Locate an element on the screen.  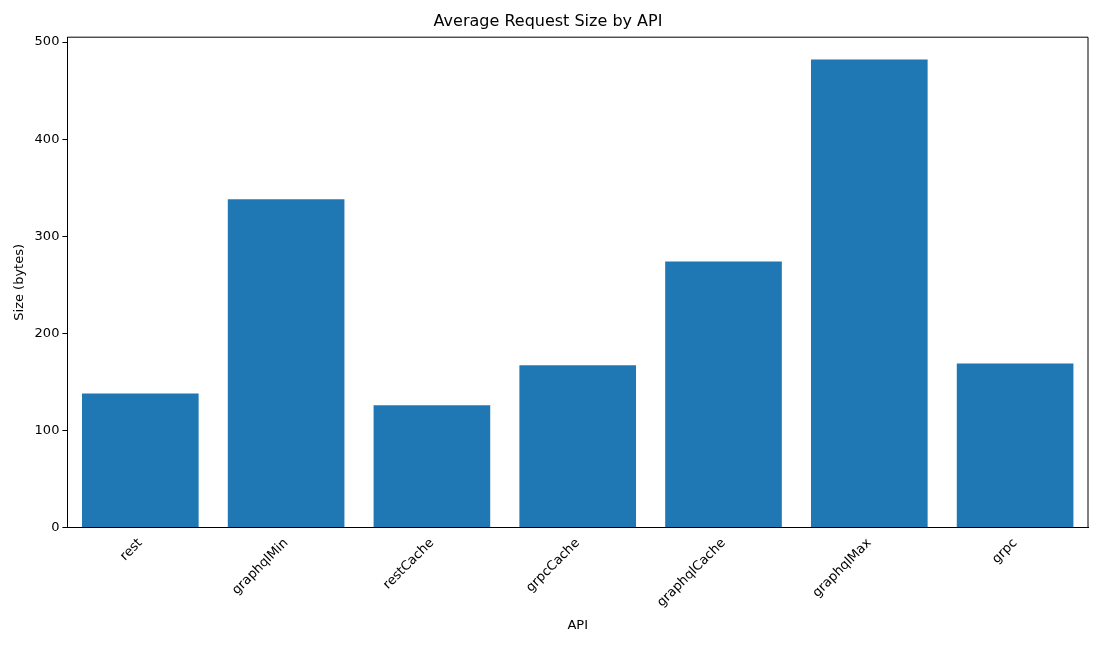
y-tick-label: 500 is located at coordinates (47, 41).